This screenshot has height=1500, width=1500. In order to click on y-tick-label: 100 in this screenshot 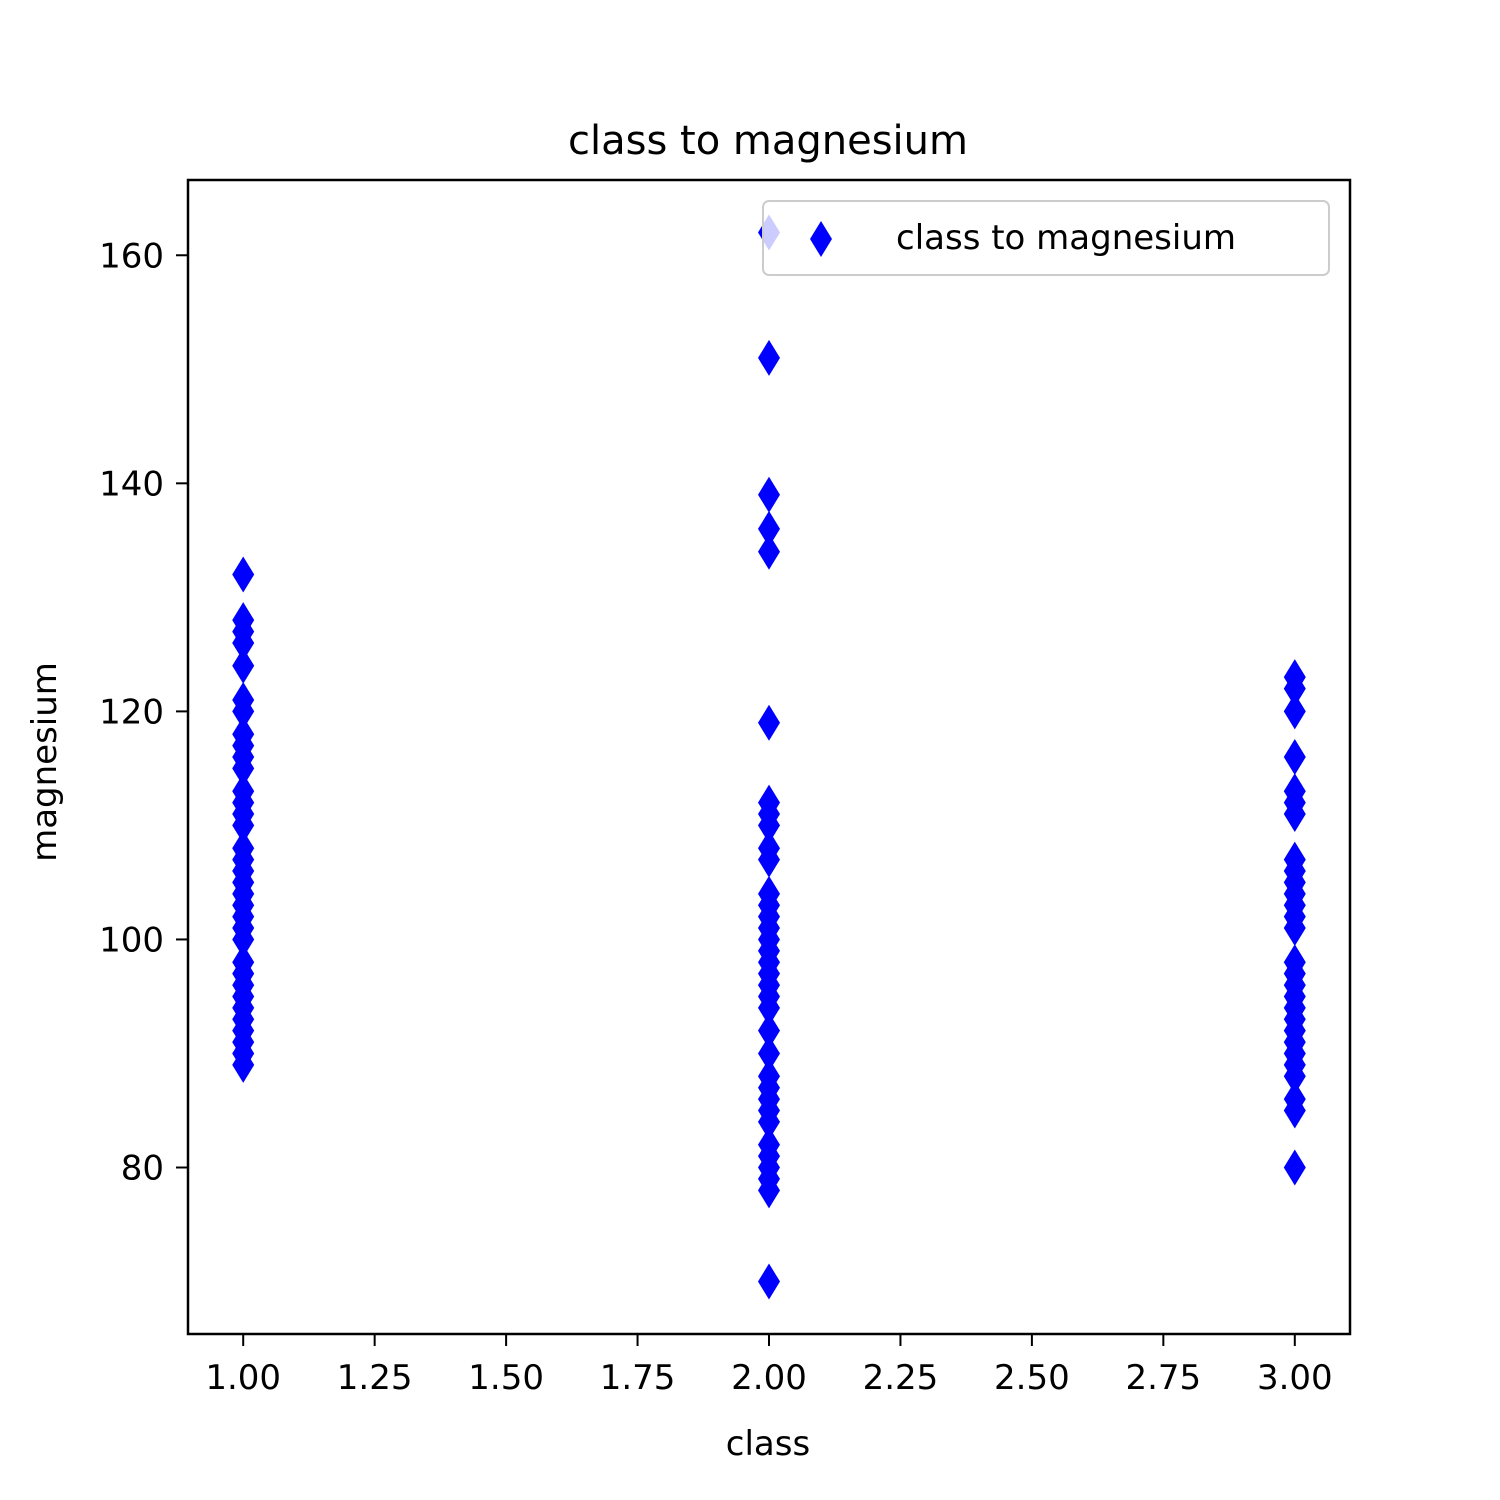, I will do `click(131, 940)`.